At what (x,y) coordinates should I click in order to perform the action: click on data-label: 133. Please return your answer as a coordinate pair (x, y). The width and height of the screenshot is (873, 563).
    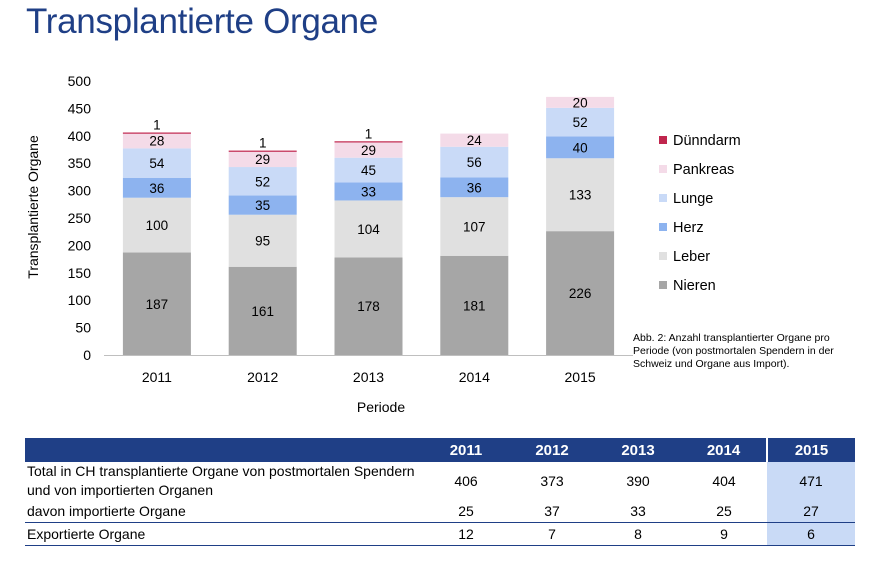
    Looking at the image, I should click on (580, 195).